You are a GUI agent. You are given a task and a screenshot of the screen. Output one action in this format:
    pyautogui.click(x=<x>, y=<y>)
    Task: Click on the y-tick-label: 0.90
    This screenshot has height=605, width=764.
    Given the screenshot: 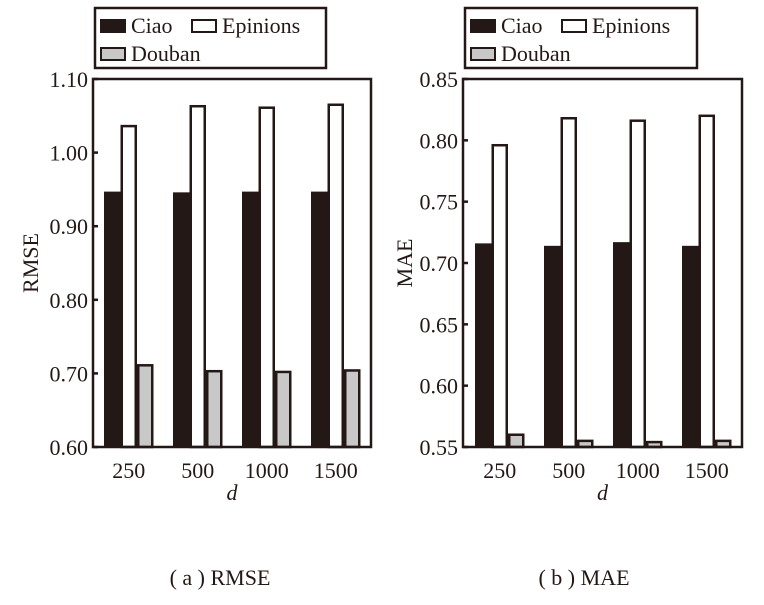 What is the action you would take?
    pyautogui.click(x=69, y=226)
    